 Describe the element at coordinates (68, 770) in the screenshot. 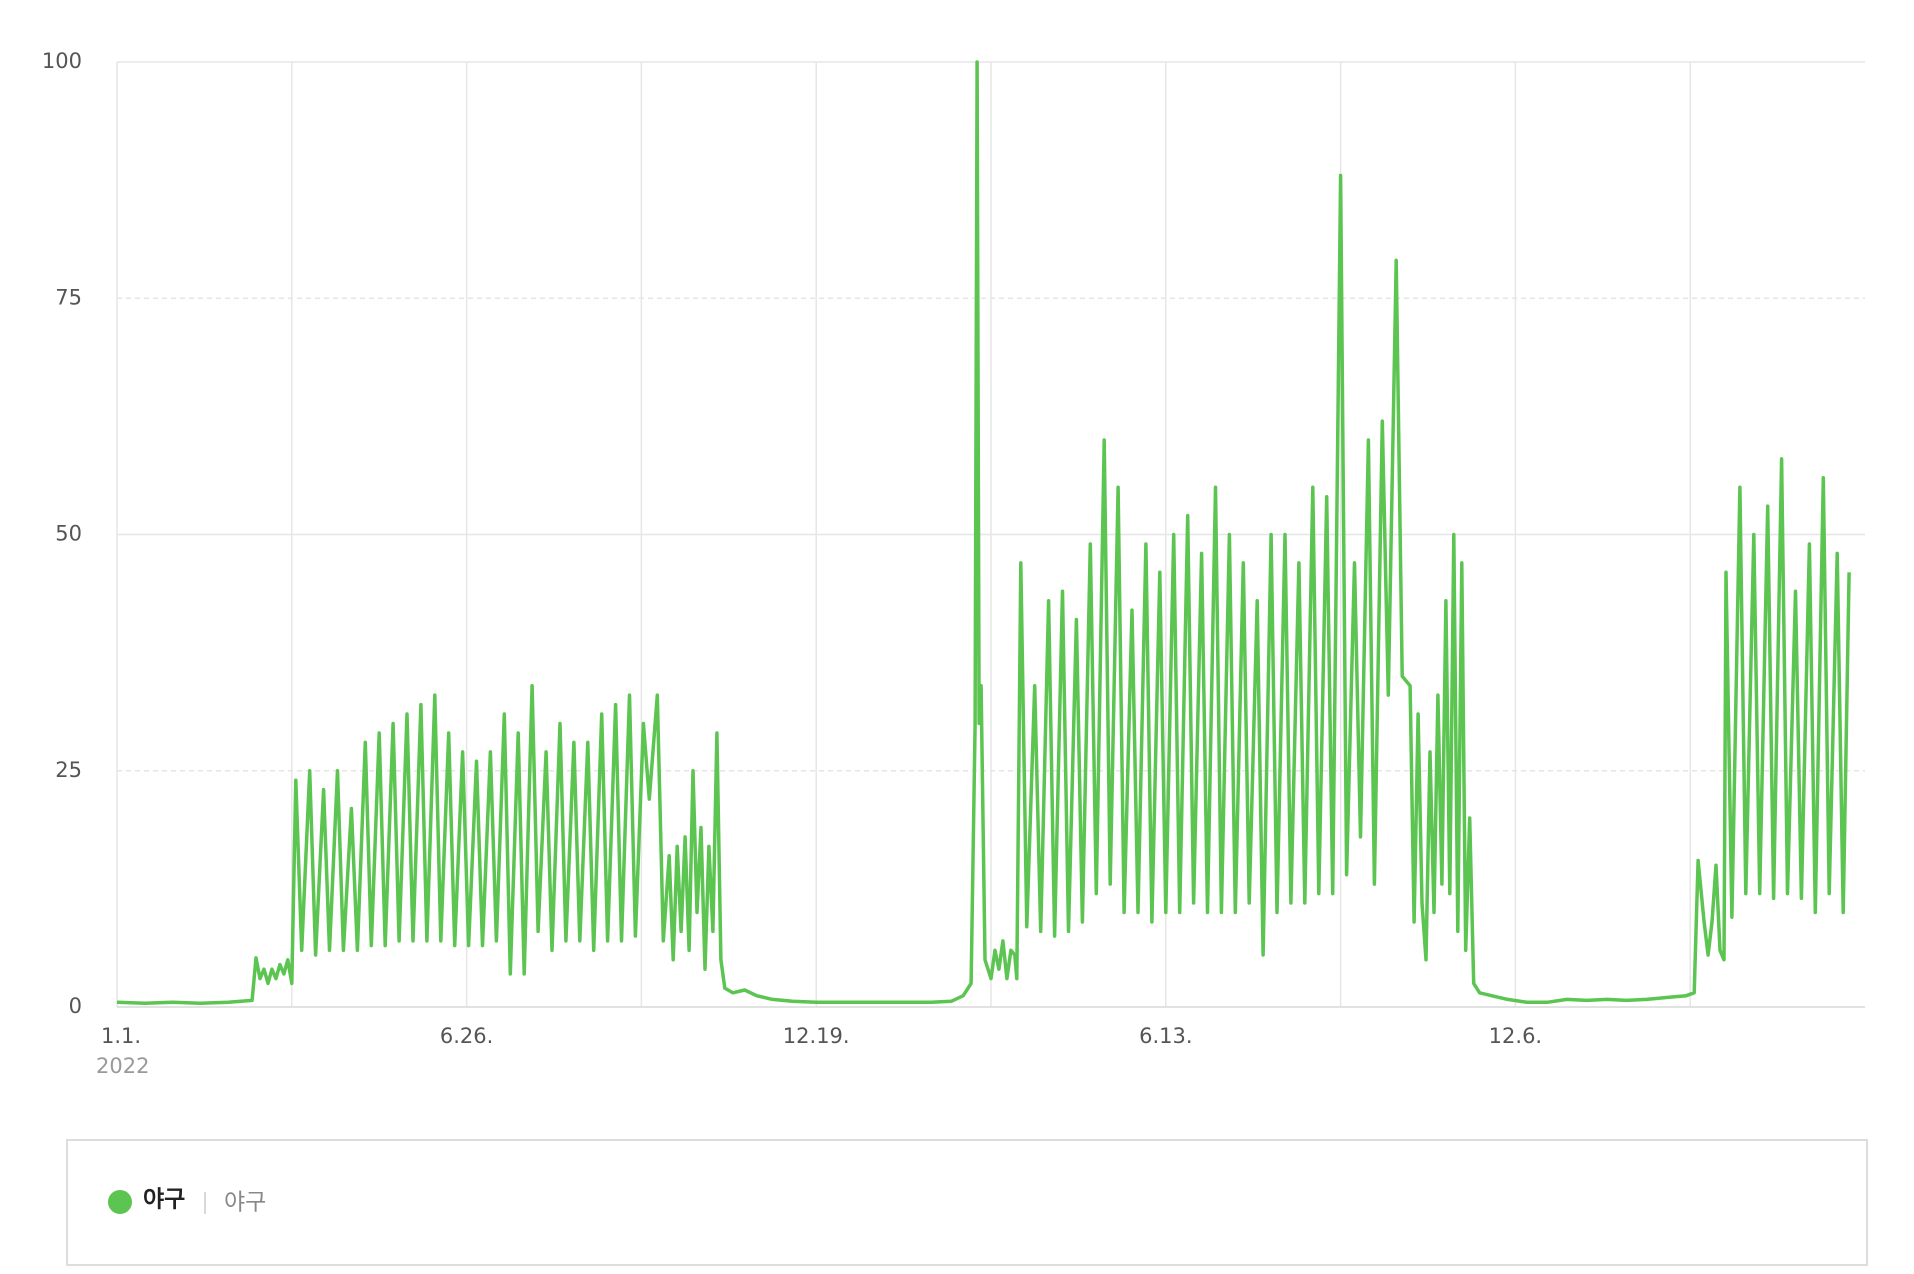

I see `y-tick-label: 25` at that location.